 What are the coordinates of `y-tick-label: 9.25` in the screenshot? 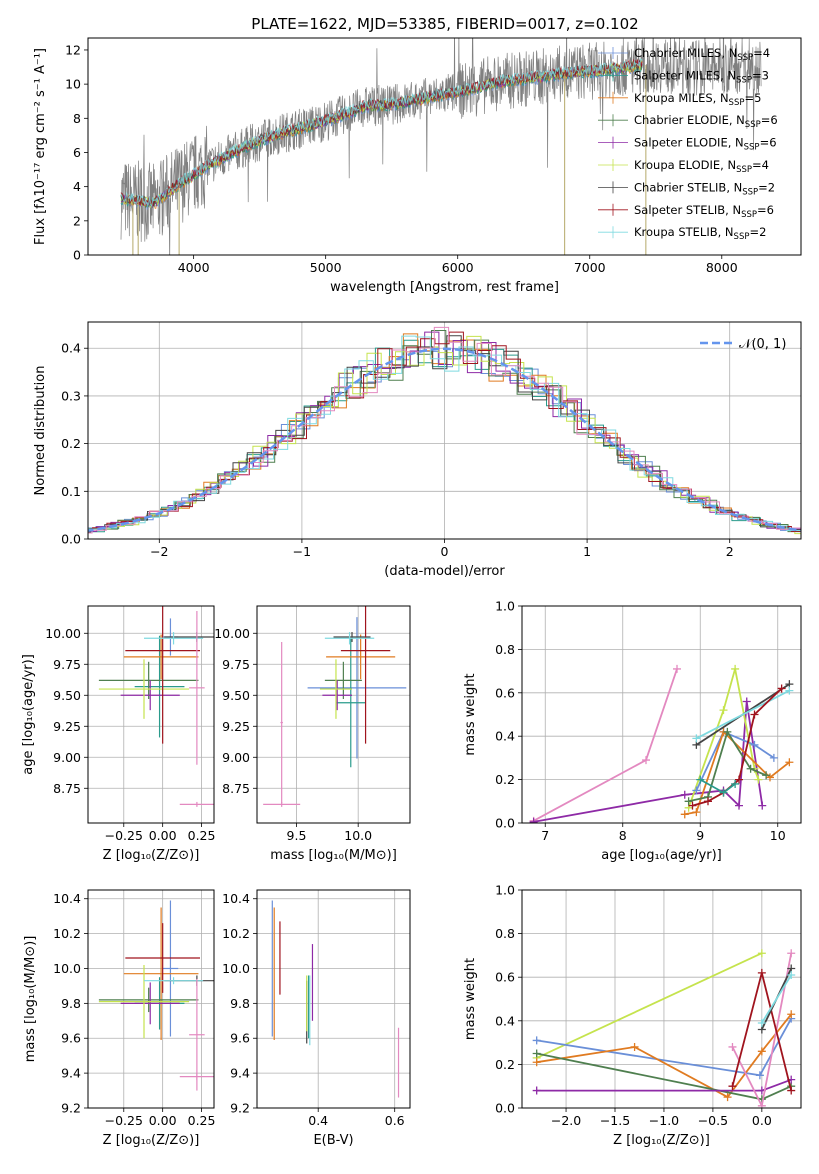 It's located at (67, 726).